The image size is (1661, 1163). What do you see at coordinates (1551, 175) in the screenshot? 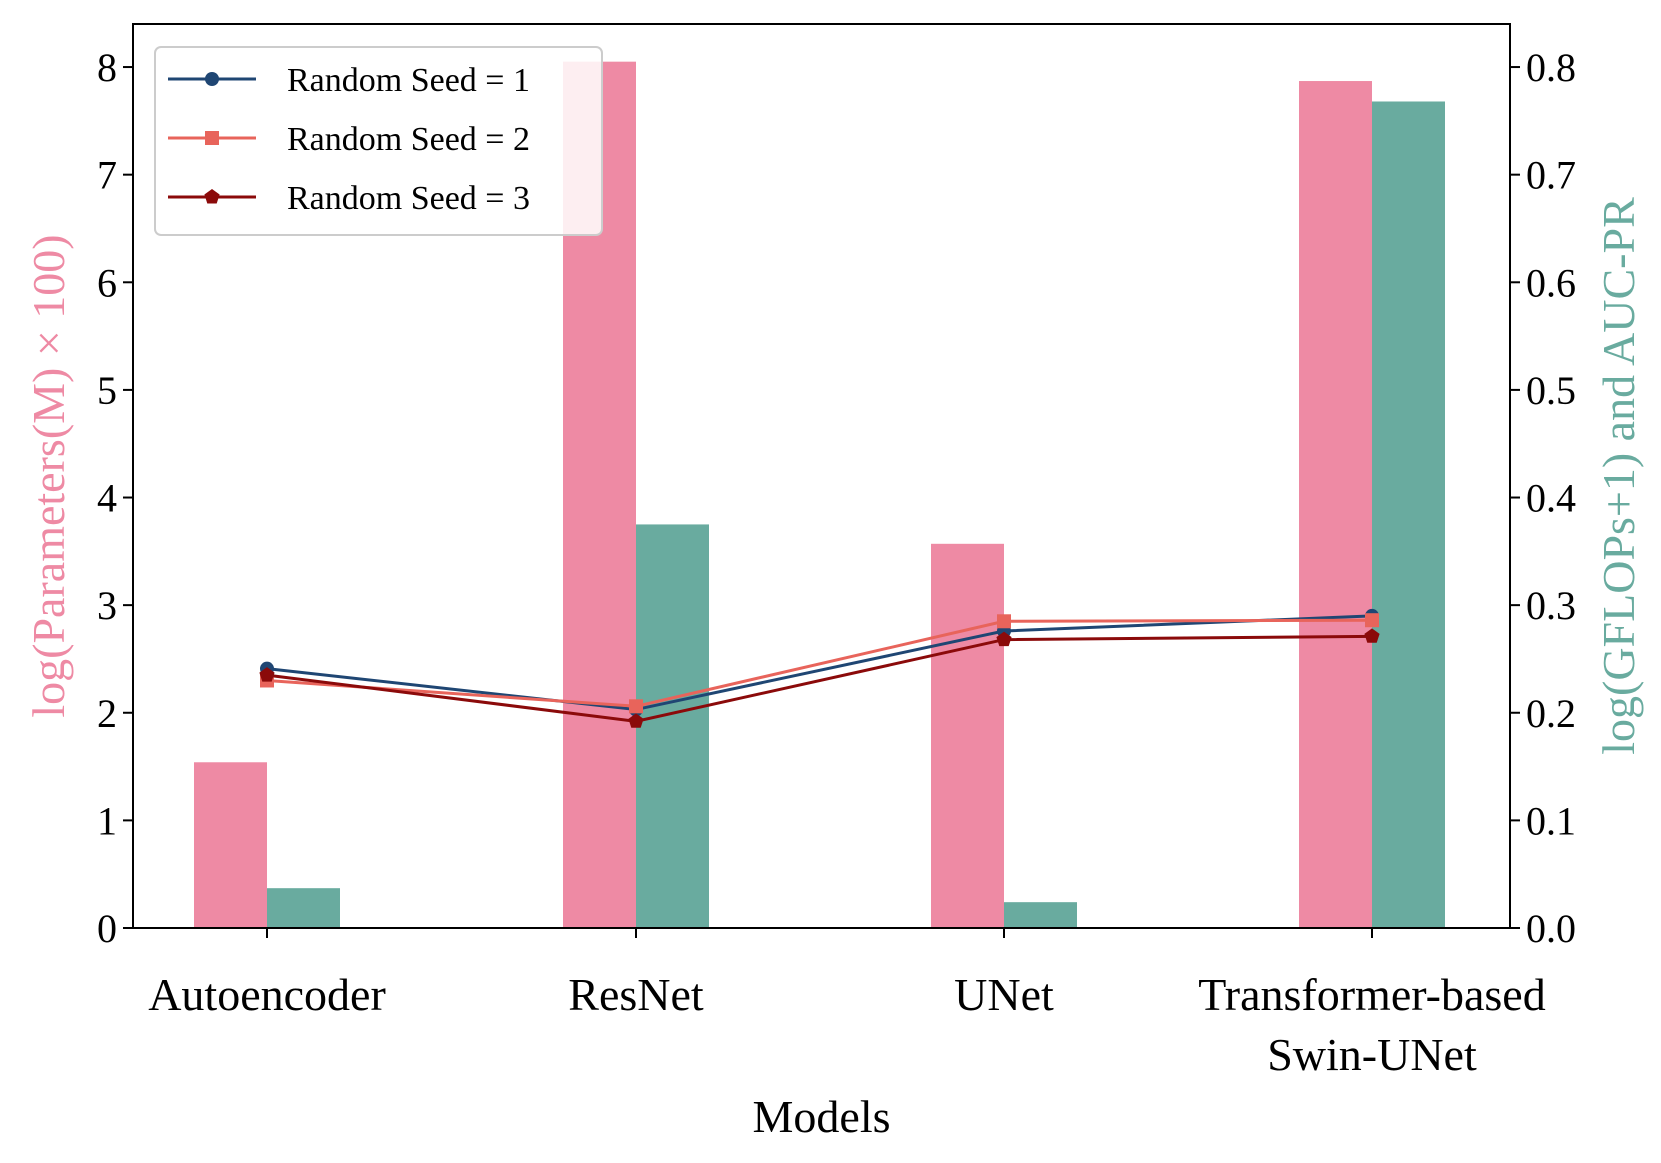
I see `right-y-tick-label: 0.7` at bounding box center [1551, 175].